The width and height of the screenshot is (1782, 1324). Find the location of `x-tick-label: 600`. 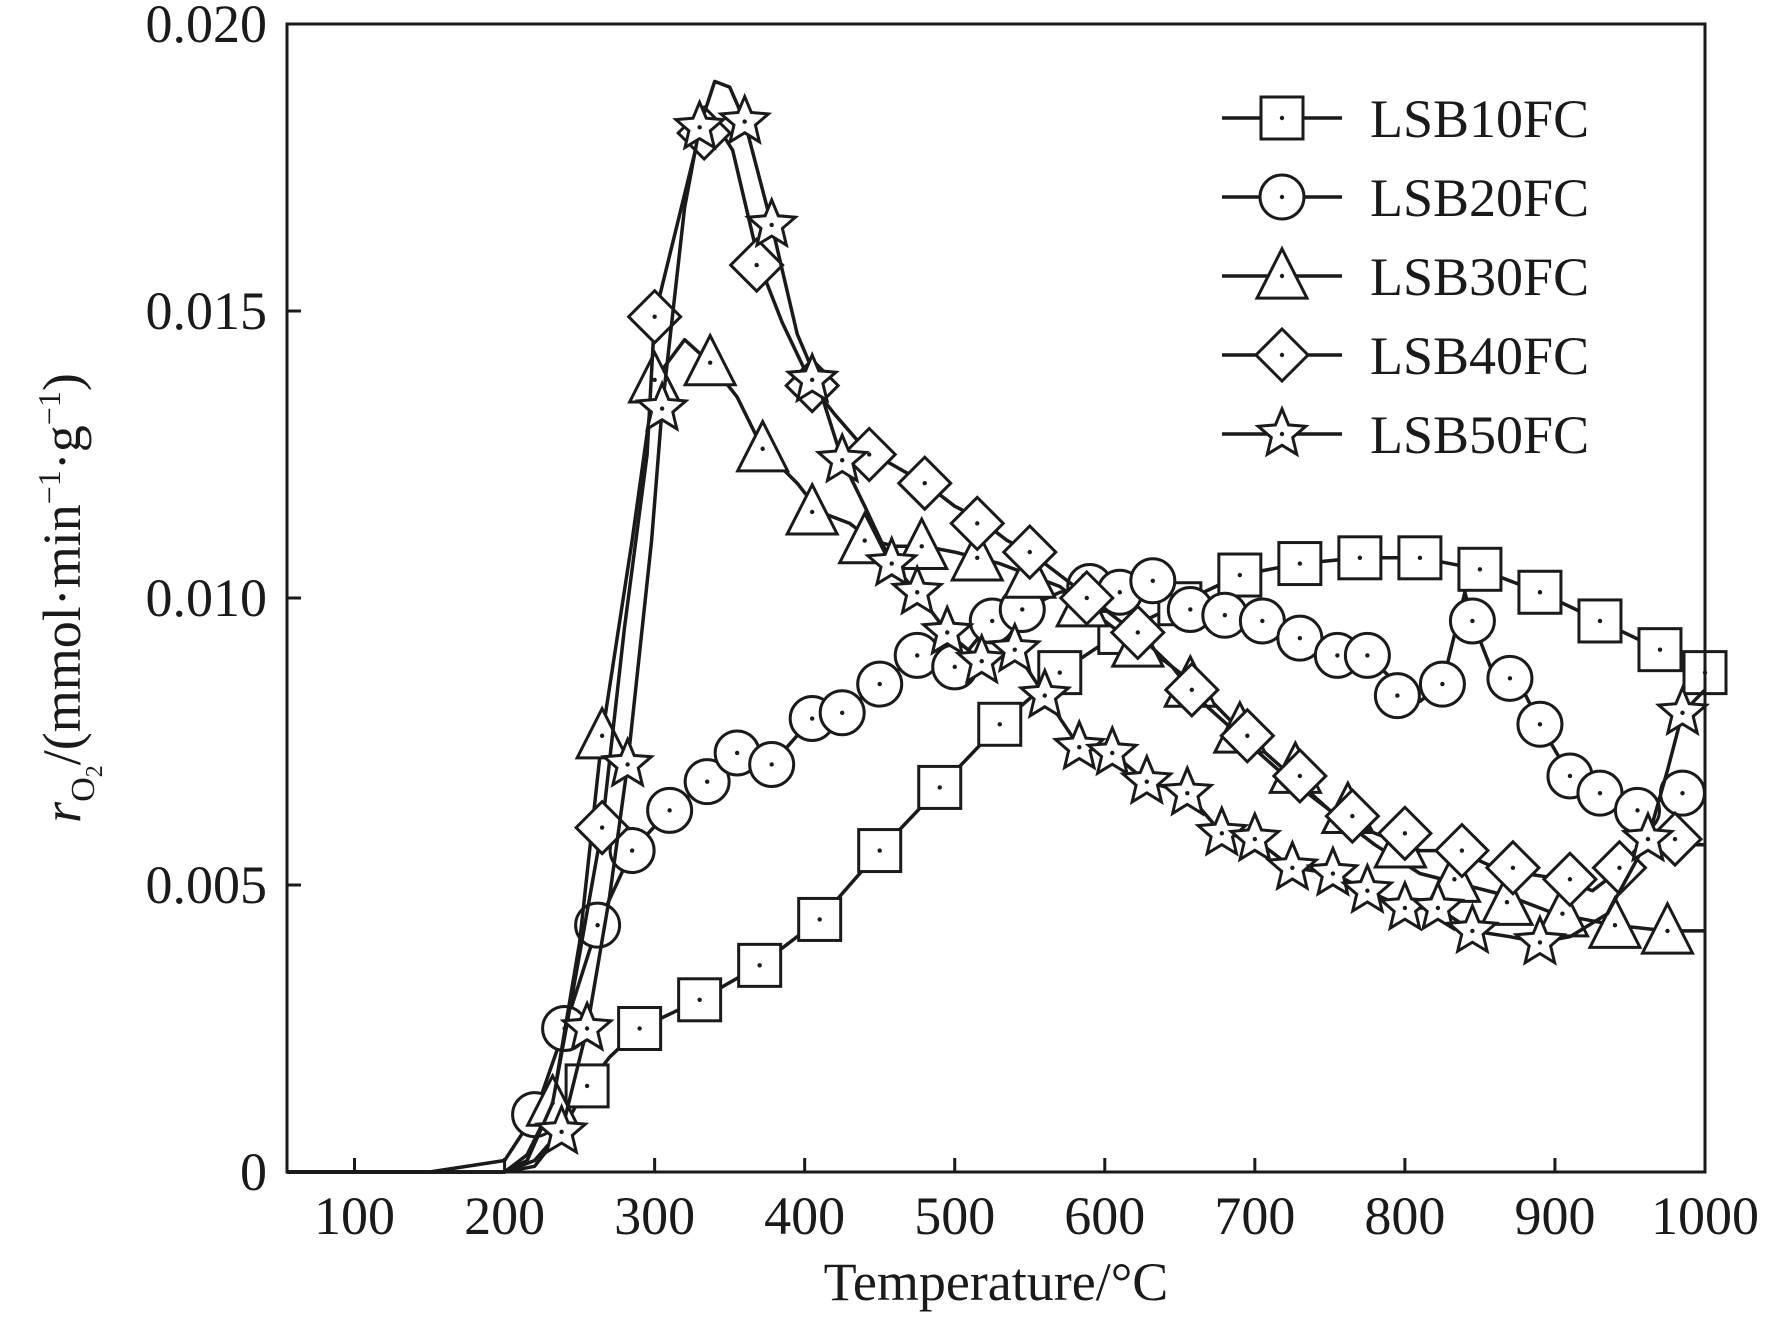

x-tick-label: 600 is located at coordinates (1104, 1216).